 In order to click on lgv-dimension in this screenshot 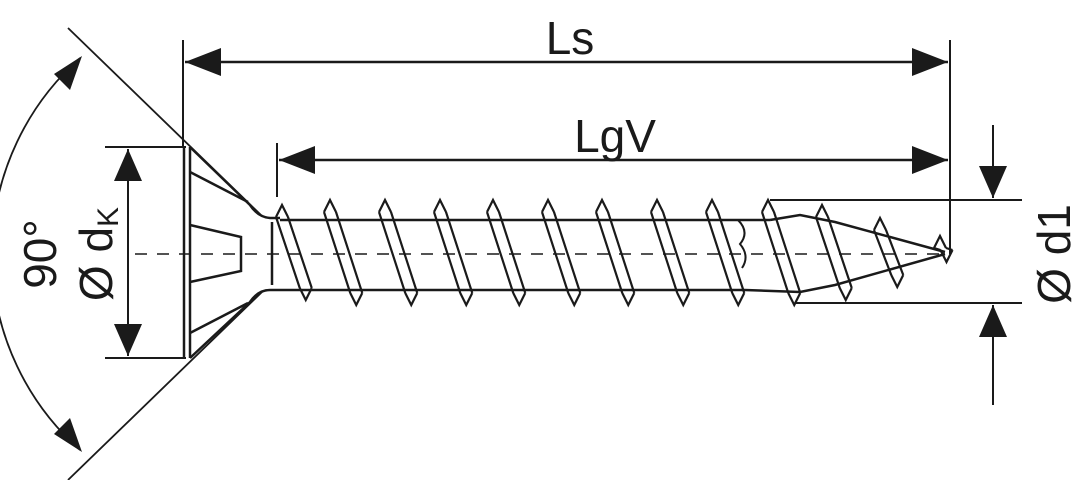, I will do `click(612, 170)`.